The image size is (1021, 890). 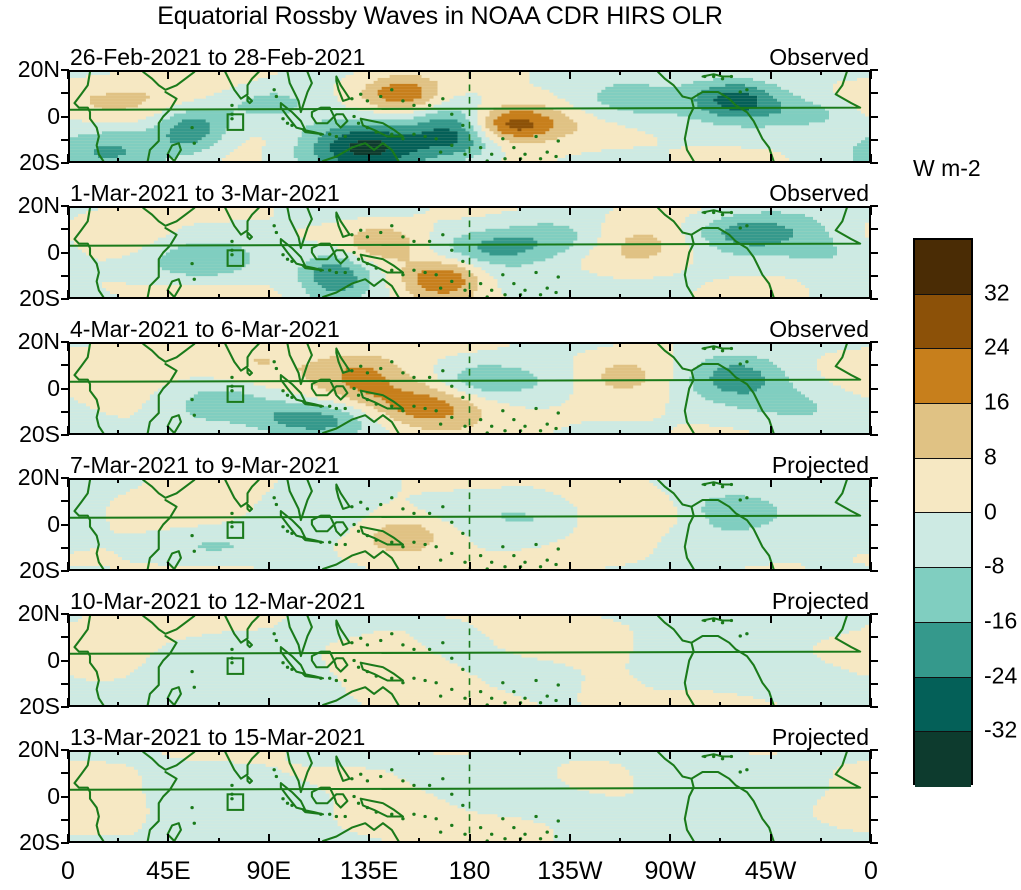 What do you see at coordinates (469, 871) in the screenshot?
I see `x-axis-label-180: 180` at bounding box center [469, 871].